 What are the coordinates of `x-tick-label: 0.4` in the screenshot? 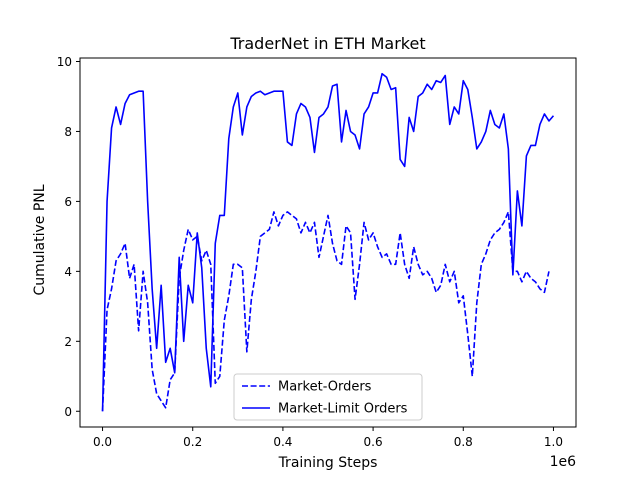 It's located at (282, 442).